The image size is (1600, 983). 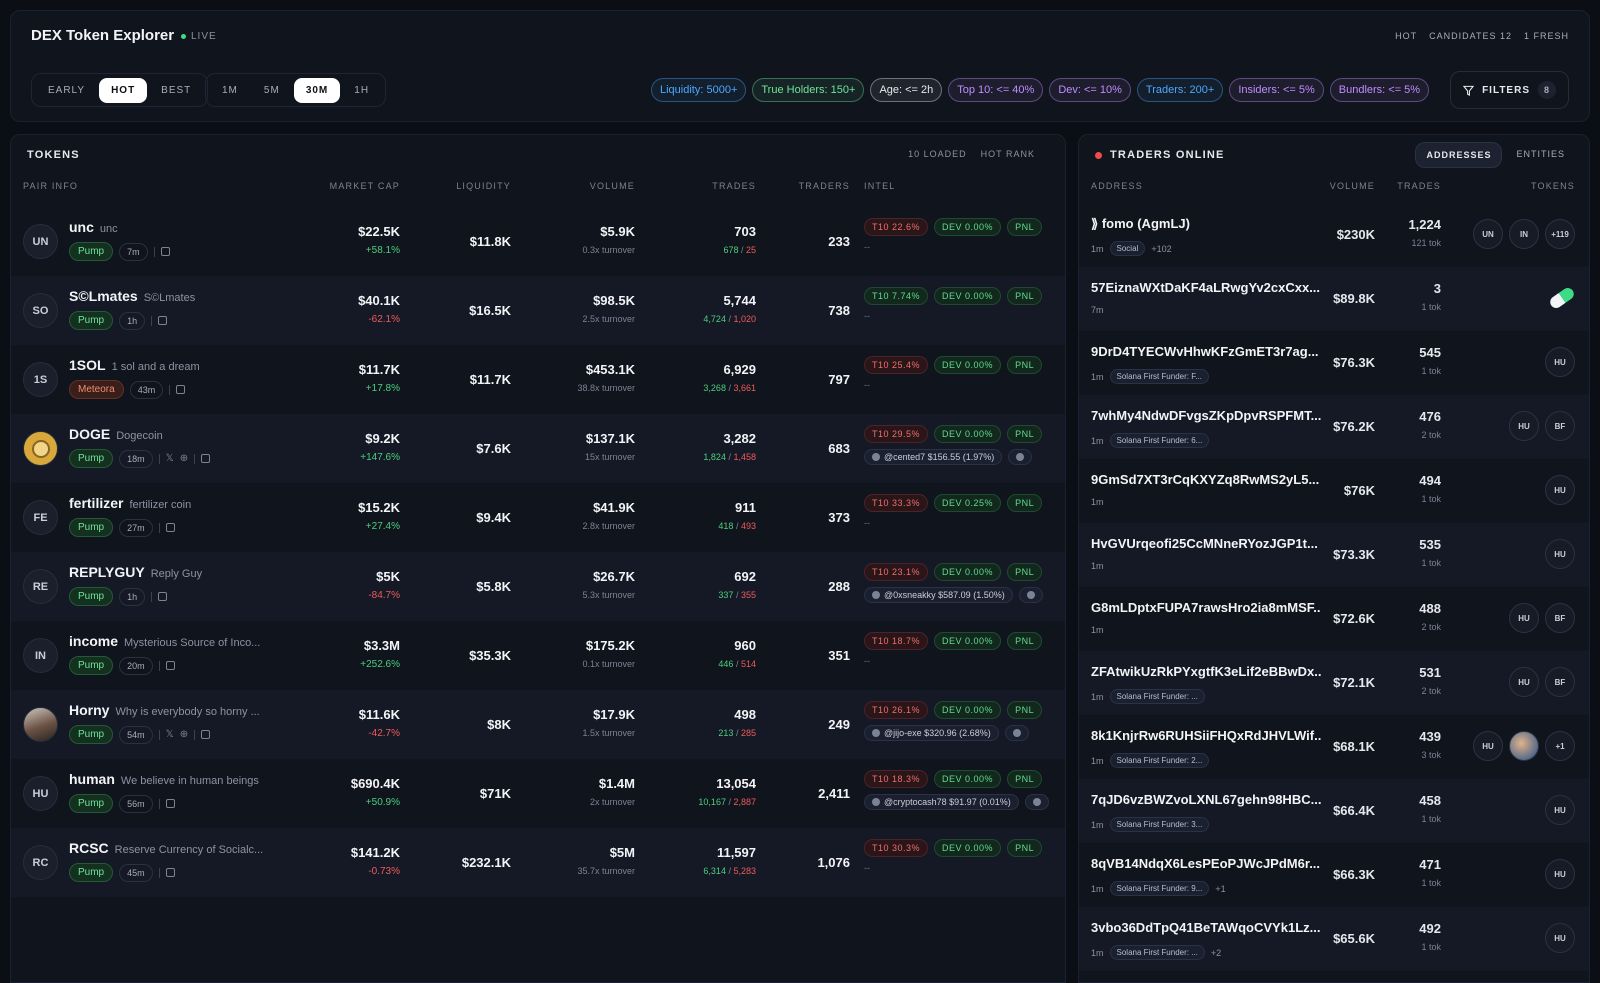 What do you see at coordinates (1117, 186) in the screenshot?
I see `col-address: ADDRESS` at bounding box center [1117, 186].